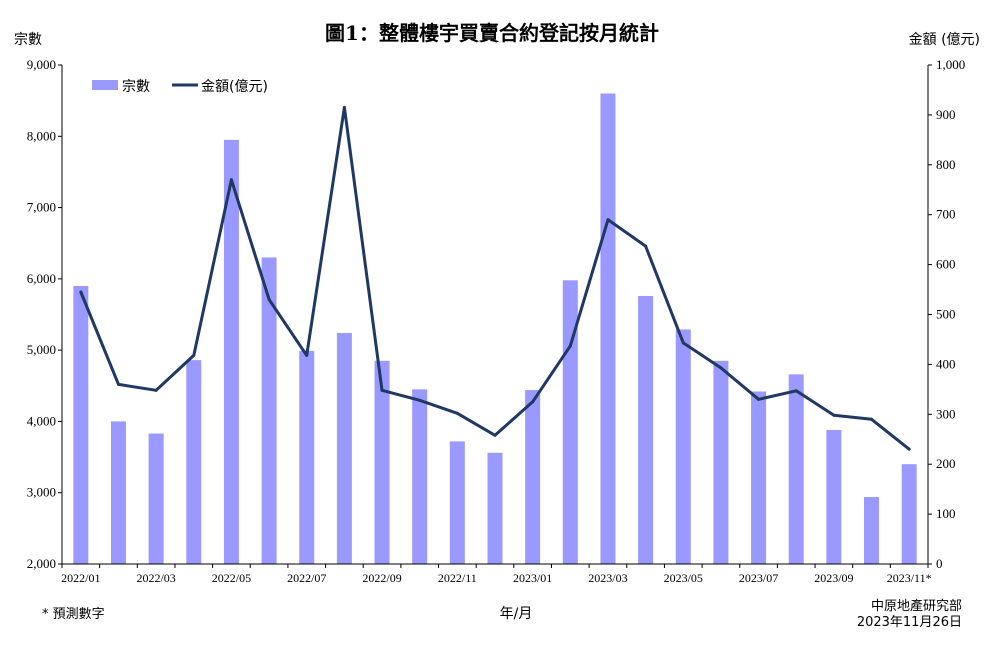 The width and height of the screenshot is (985, 647). I want to click on x-tick-label: 2022/07, so click(306, 578).